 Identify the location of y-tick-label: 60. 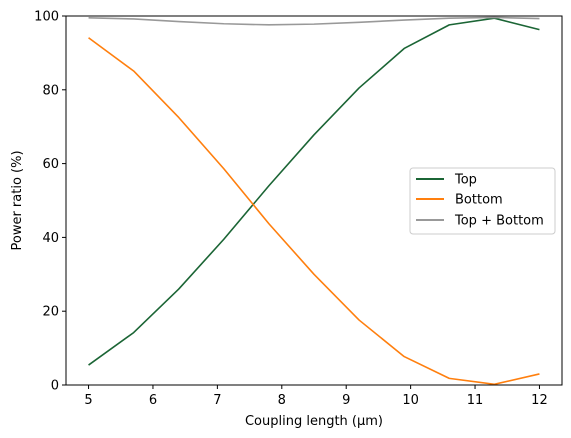
(50, 164).